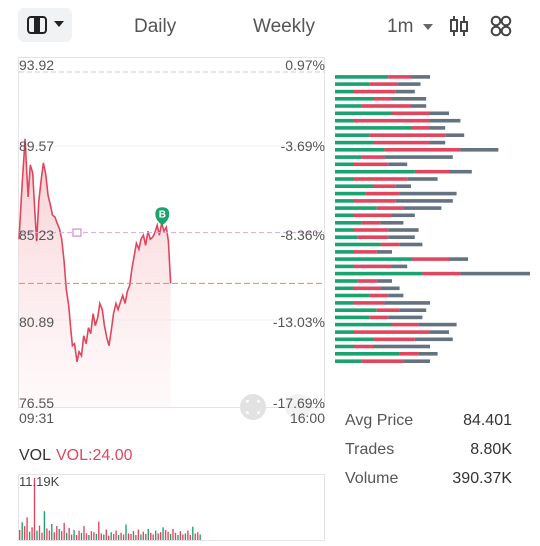 Image resolution: width=540 pixels, height=546 pixels. Describe the element at coordinates (379, 420) in the screenshot. I see `stat-label-avg-price: Avg Price` at that location.